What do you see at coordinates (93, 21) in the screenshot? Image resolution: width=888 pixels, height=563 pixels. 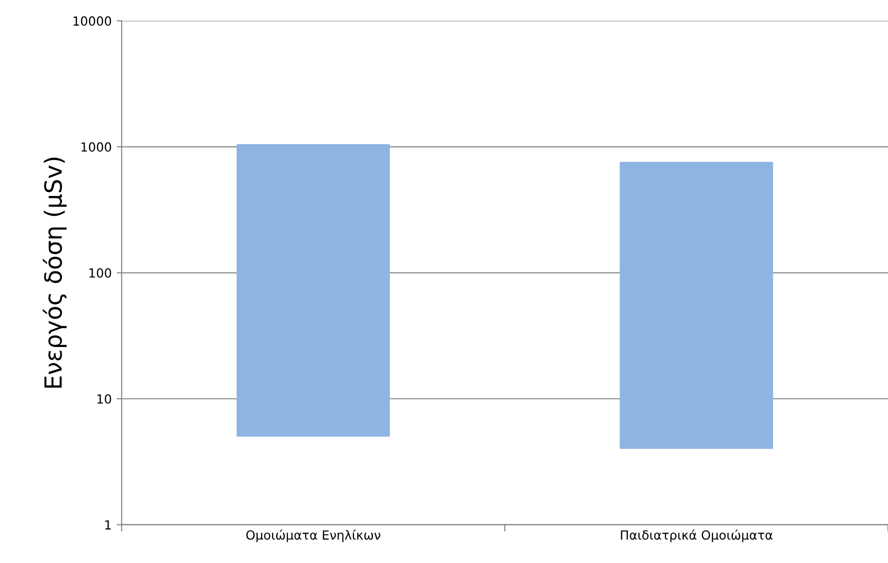 I see `y-tick-label: 10000` at bounding box center [93, 21].